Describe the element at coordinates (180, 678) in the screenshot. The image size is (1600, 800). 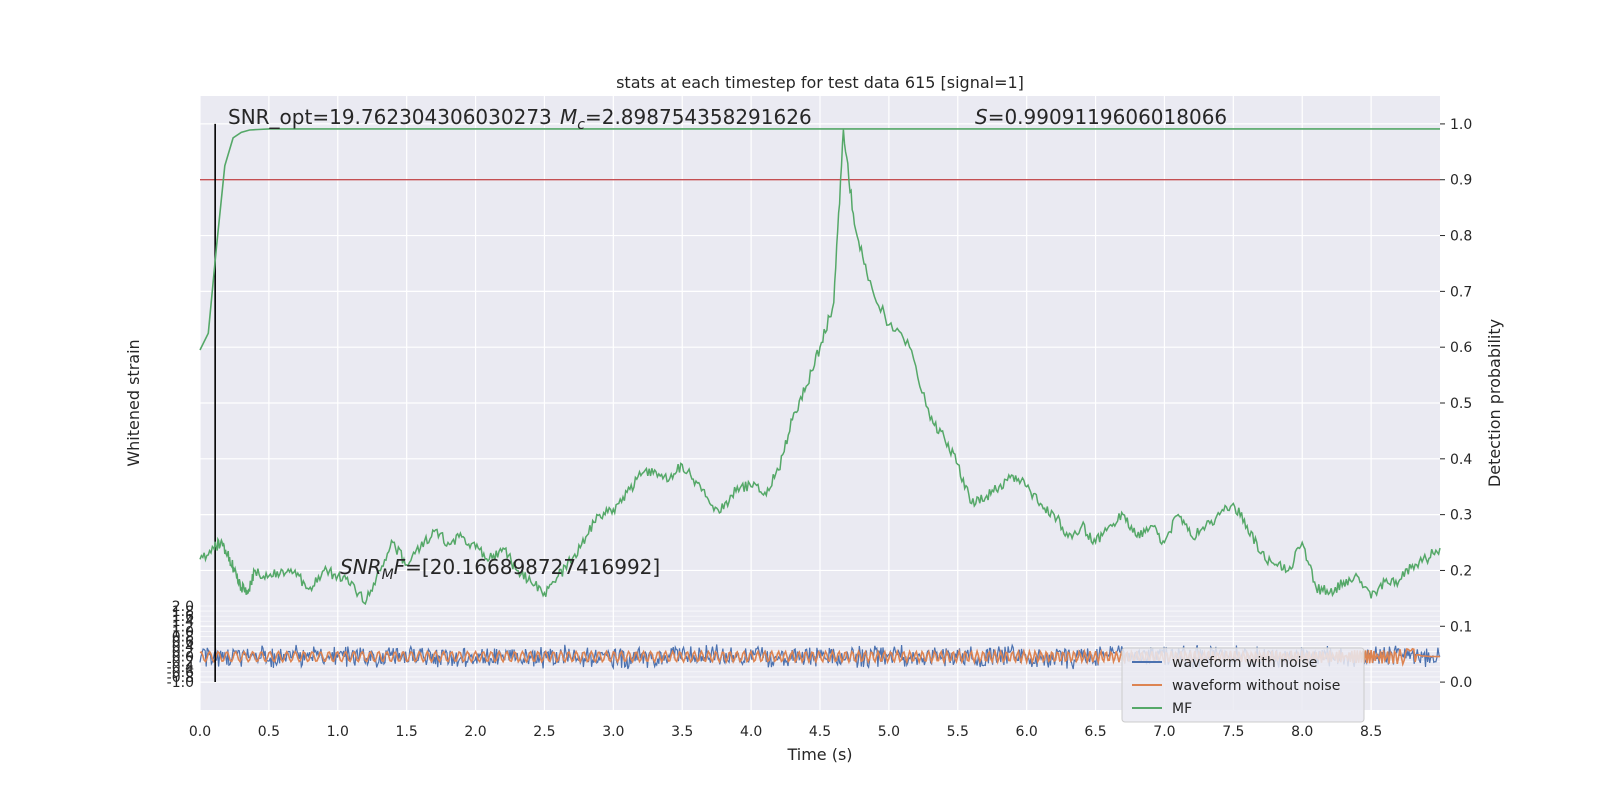
I see `y-left-tick-label: -0.8` at that location.